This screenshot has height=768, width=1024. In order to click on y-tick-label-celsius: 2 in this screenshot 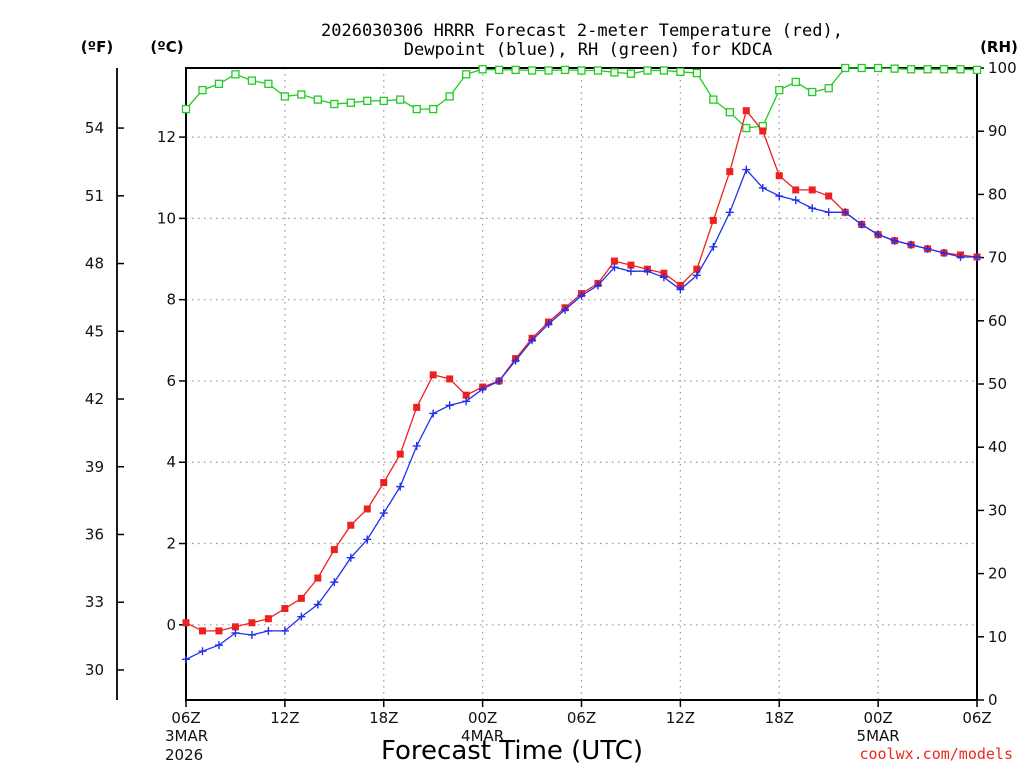, I will do `click(171, 544)`.